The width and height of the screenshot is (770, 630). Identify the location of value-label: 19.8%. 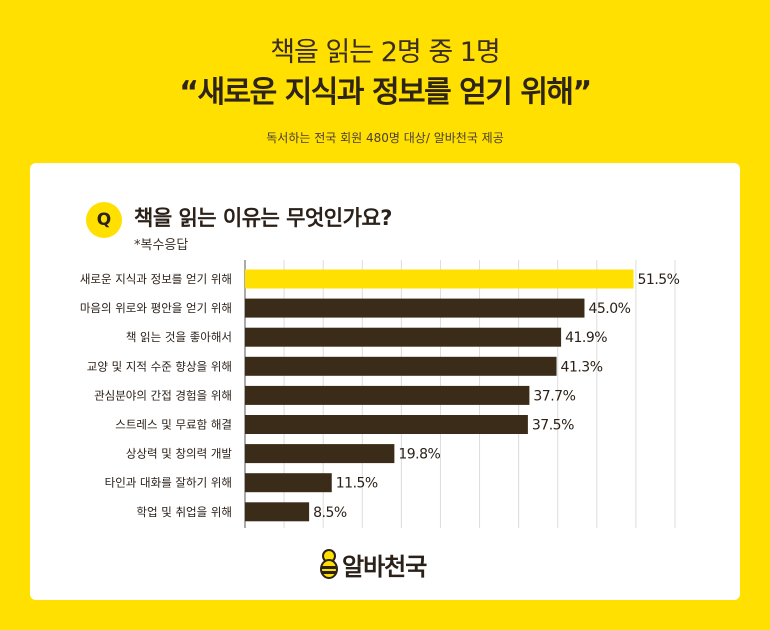
(419, 455).